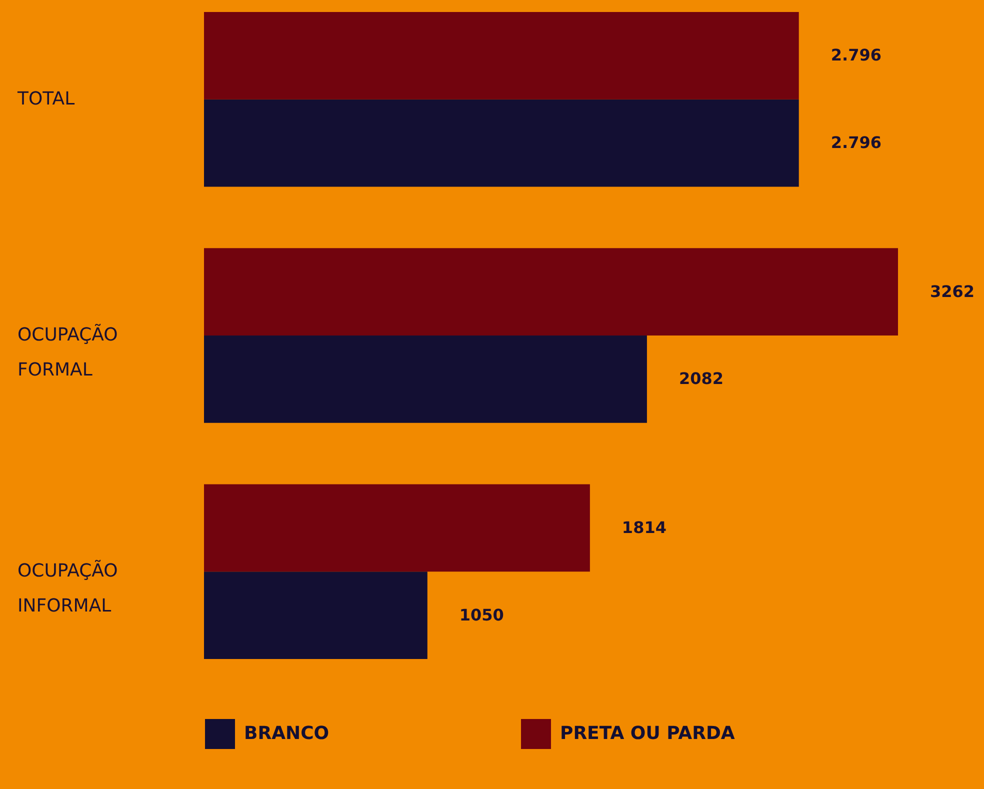  Describe the element at coordinates (287, 733) in the screenshot. I see `legend-label: BRANCO` at that location.